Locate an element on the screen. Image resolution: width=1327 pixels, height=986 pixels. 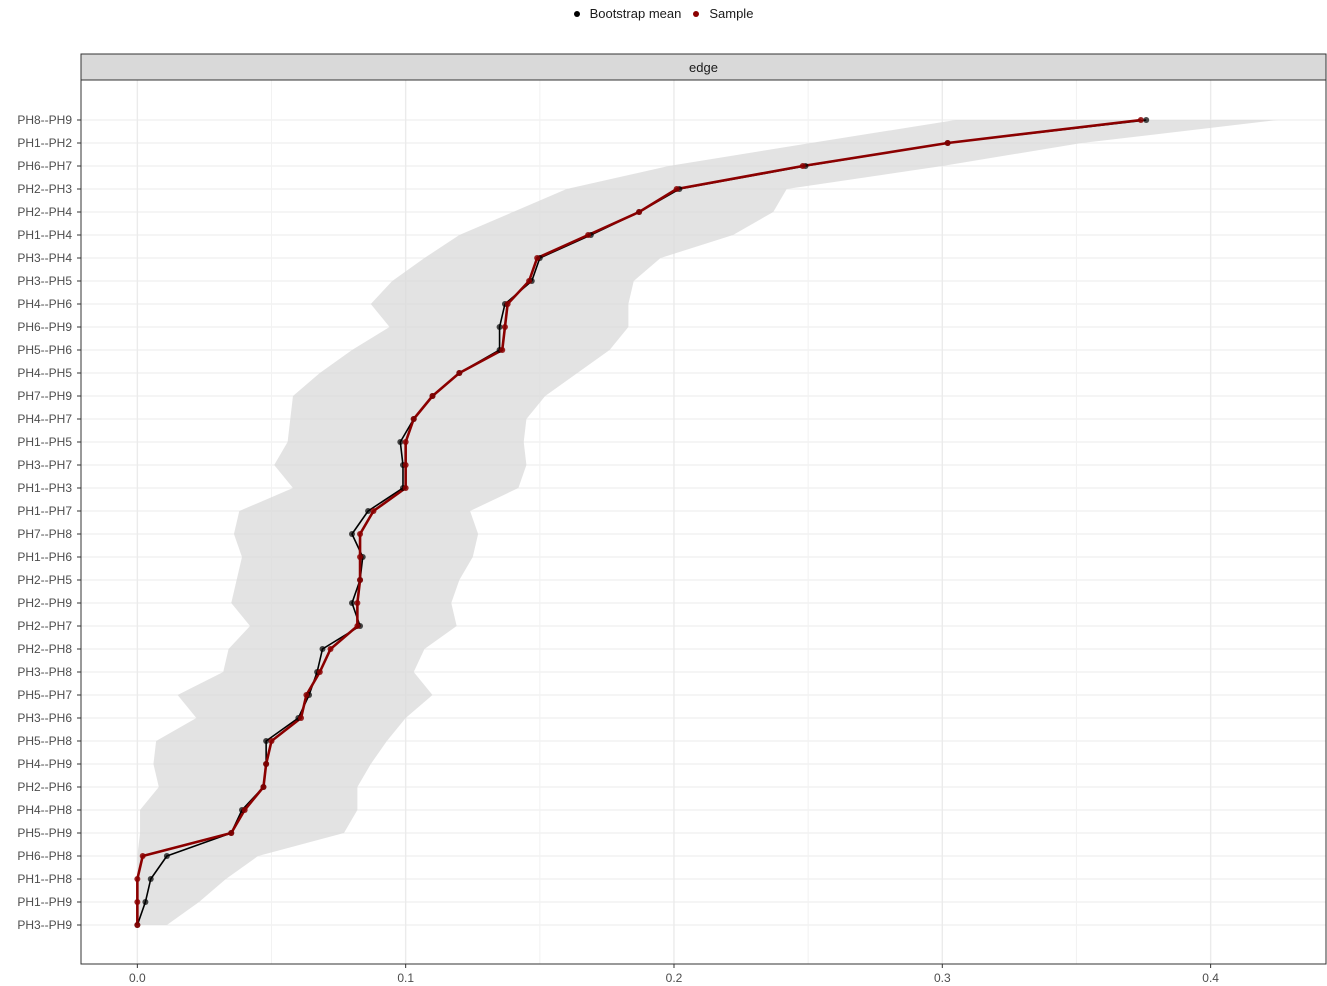
y-tick-label: PH1--PH9 is located at coordinates (44, 902).